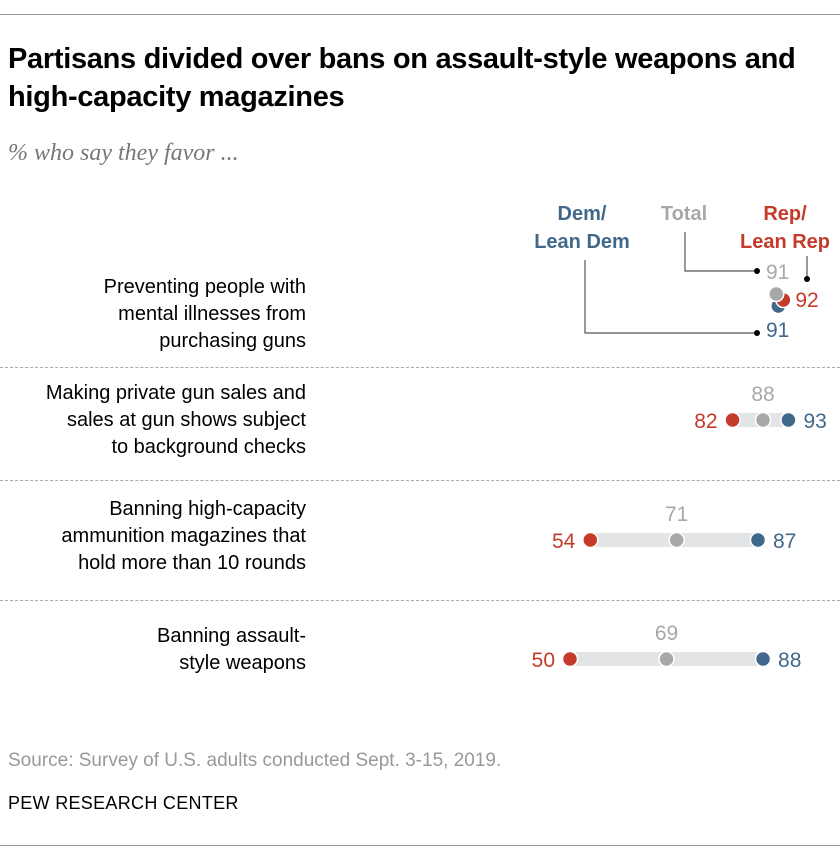  I want to click on label-rep: 50, so click(543, 660).